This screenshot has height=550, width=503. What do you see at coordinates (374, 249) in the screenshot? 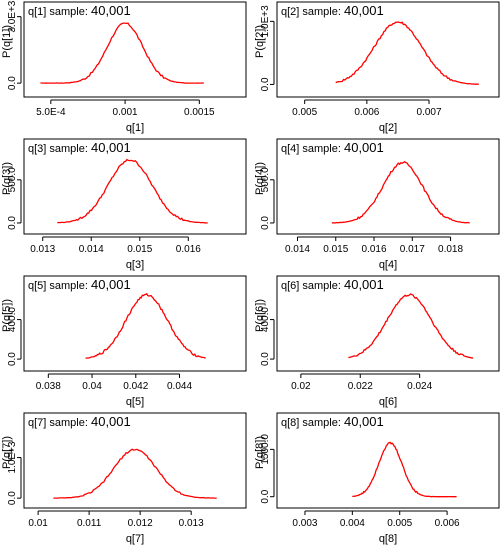
I see `x-tick-label: 0.016` at bounding box center [374, 249].